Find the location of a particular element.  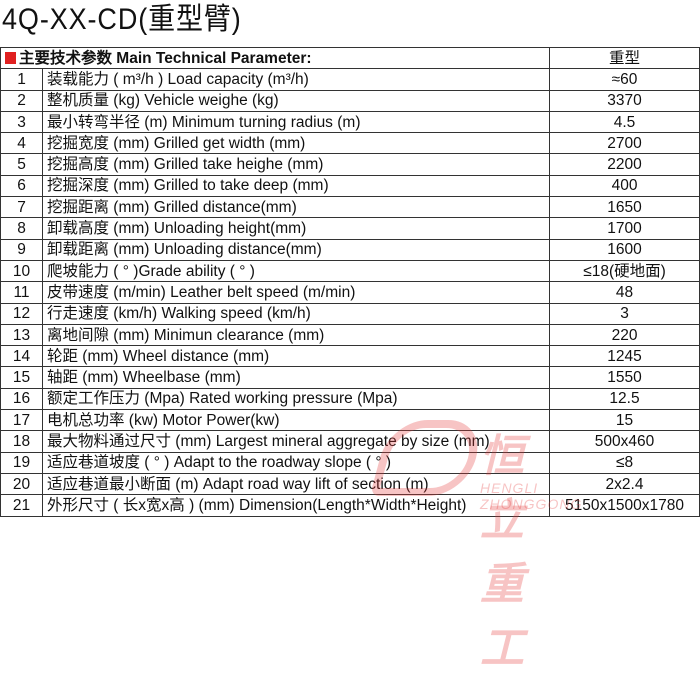

row-number: 5 is located at coordinates (21, 164).